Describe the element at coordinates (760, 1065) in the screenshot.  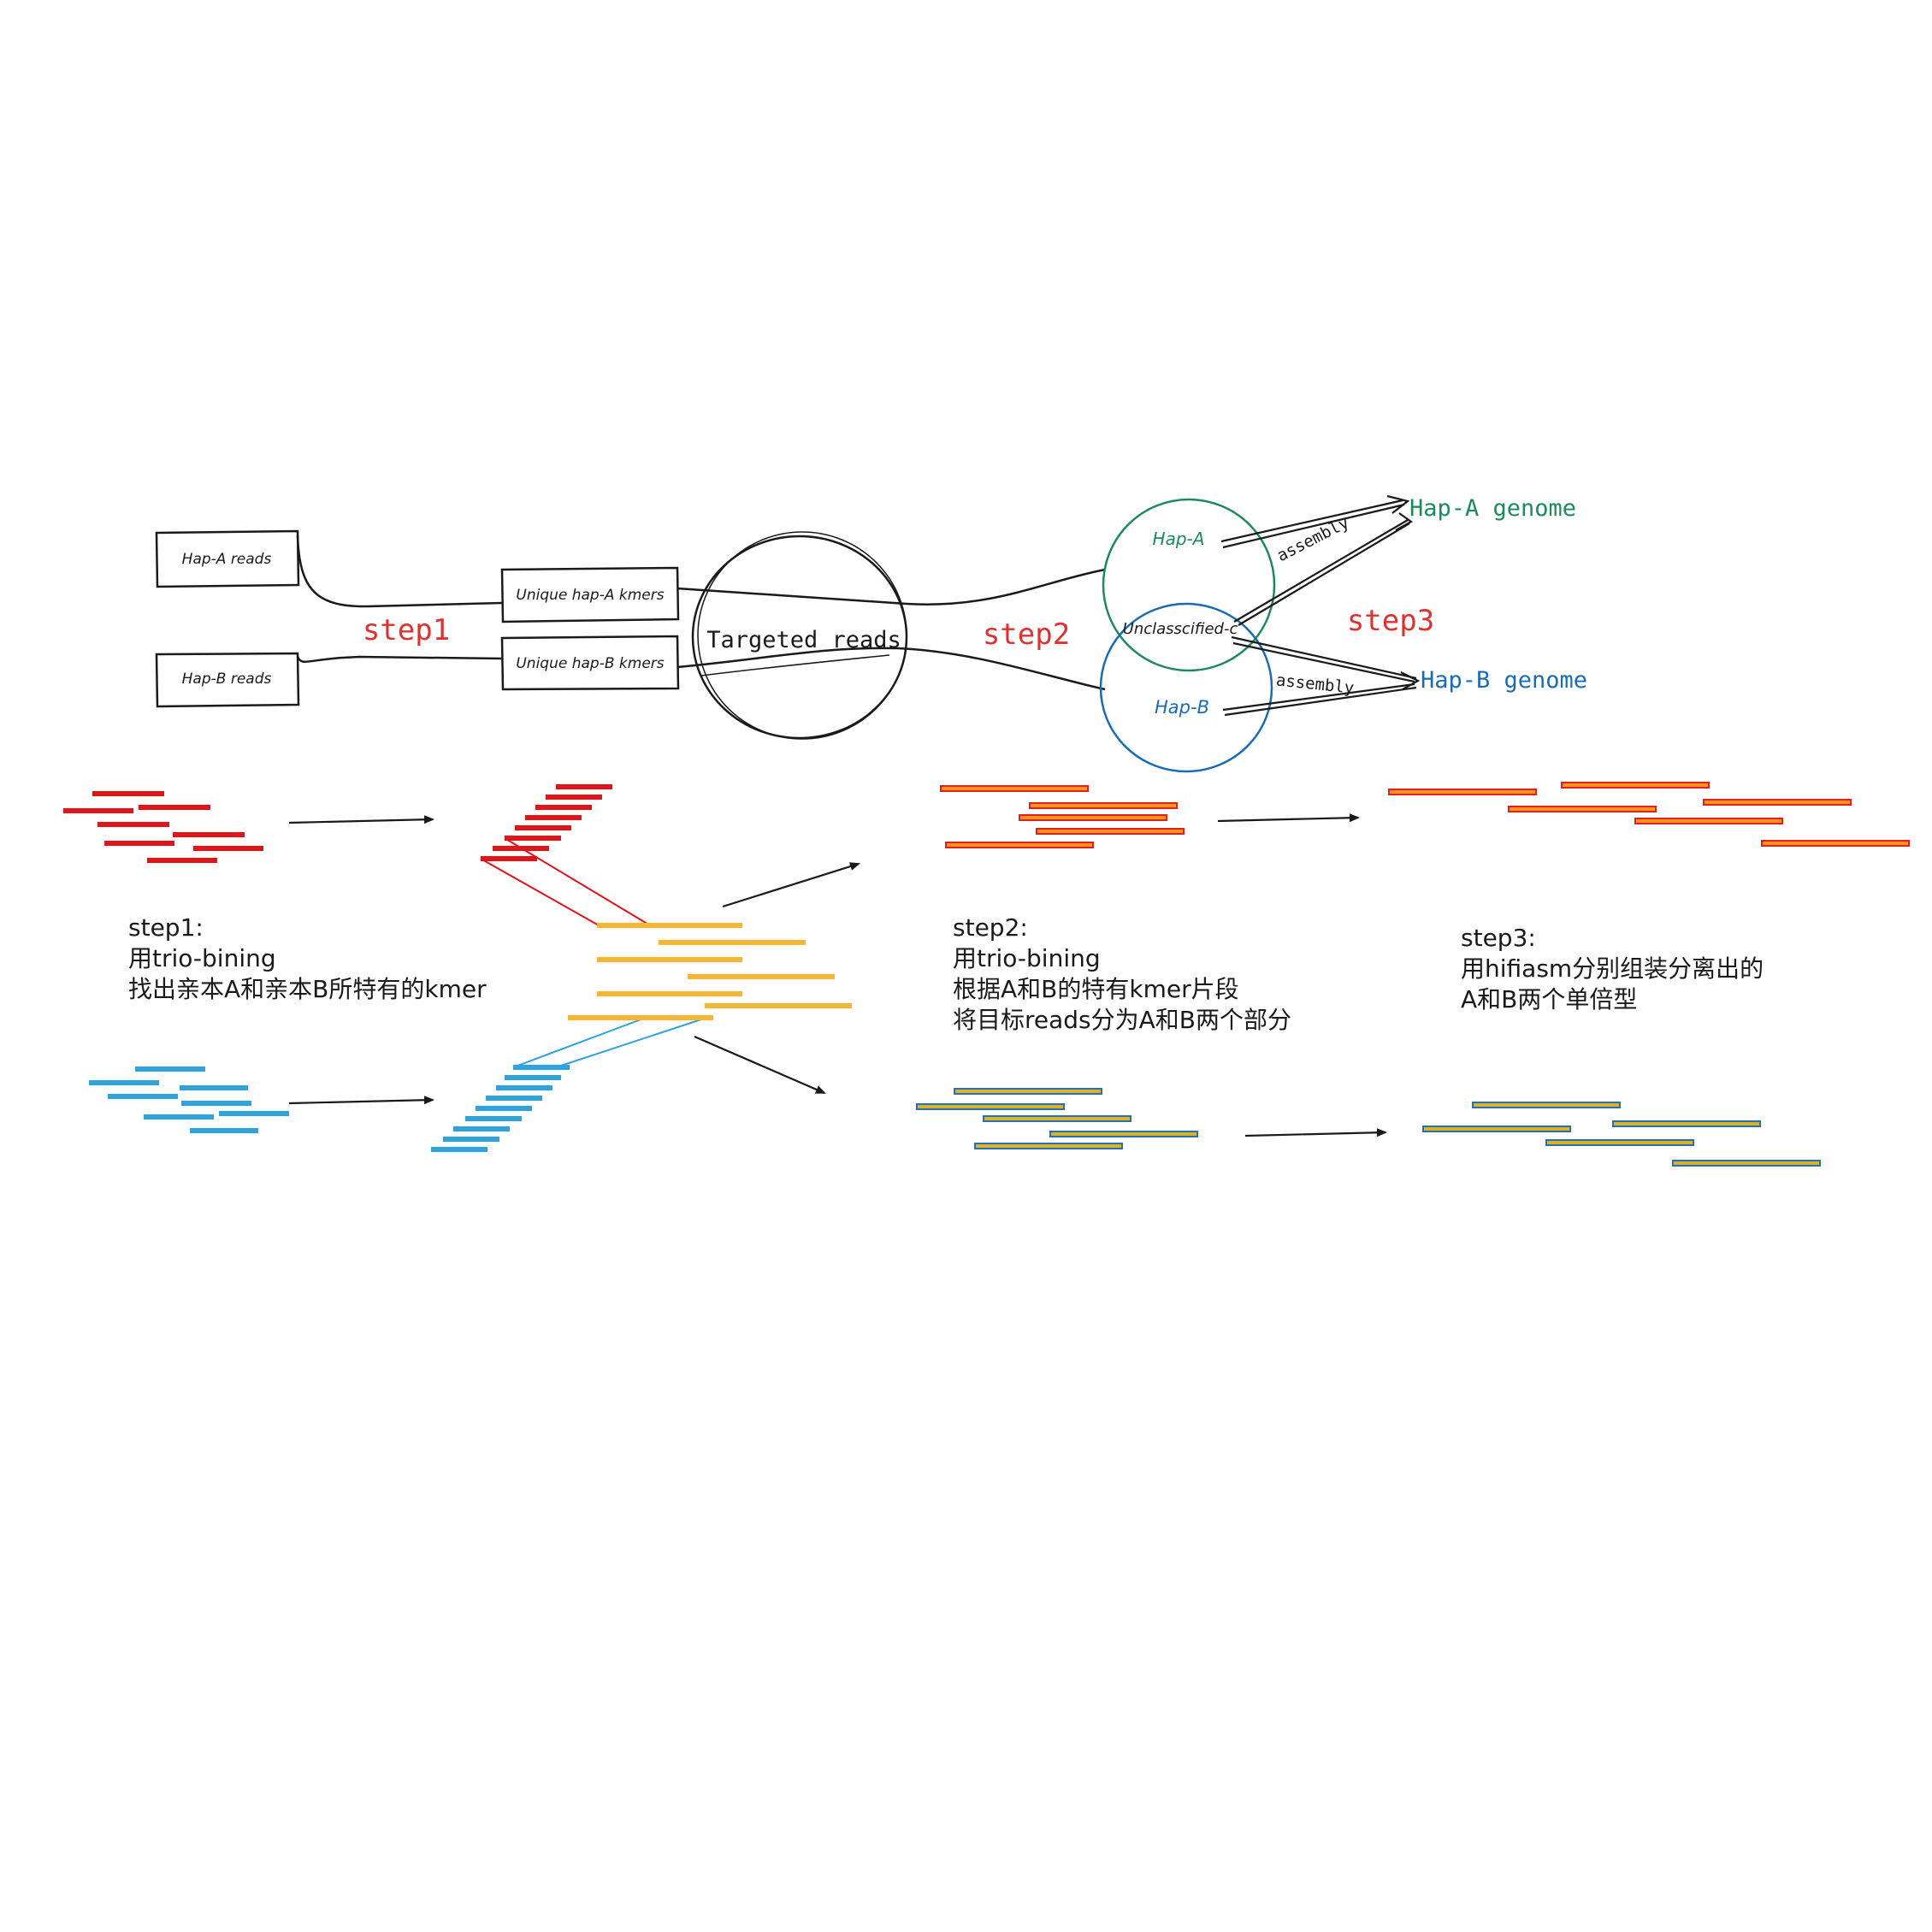
I see `arrow-target-to-b` at that location.